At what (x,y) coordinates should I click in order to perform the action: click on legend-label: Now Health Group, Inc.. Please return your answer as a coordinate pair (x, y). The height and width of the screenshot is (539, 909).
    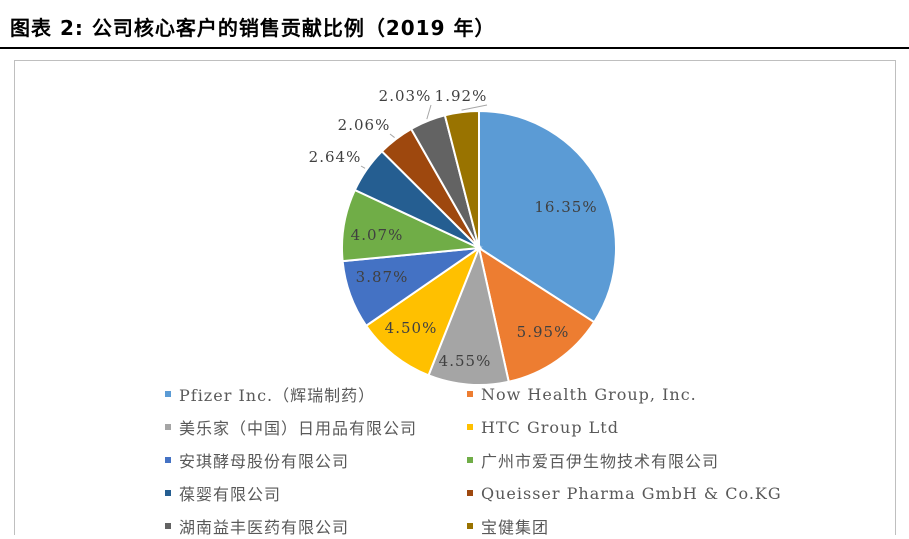
    Looking at the image, I should click on (589, 394).